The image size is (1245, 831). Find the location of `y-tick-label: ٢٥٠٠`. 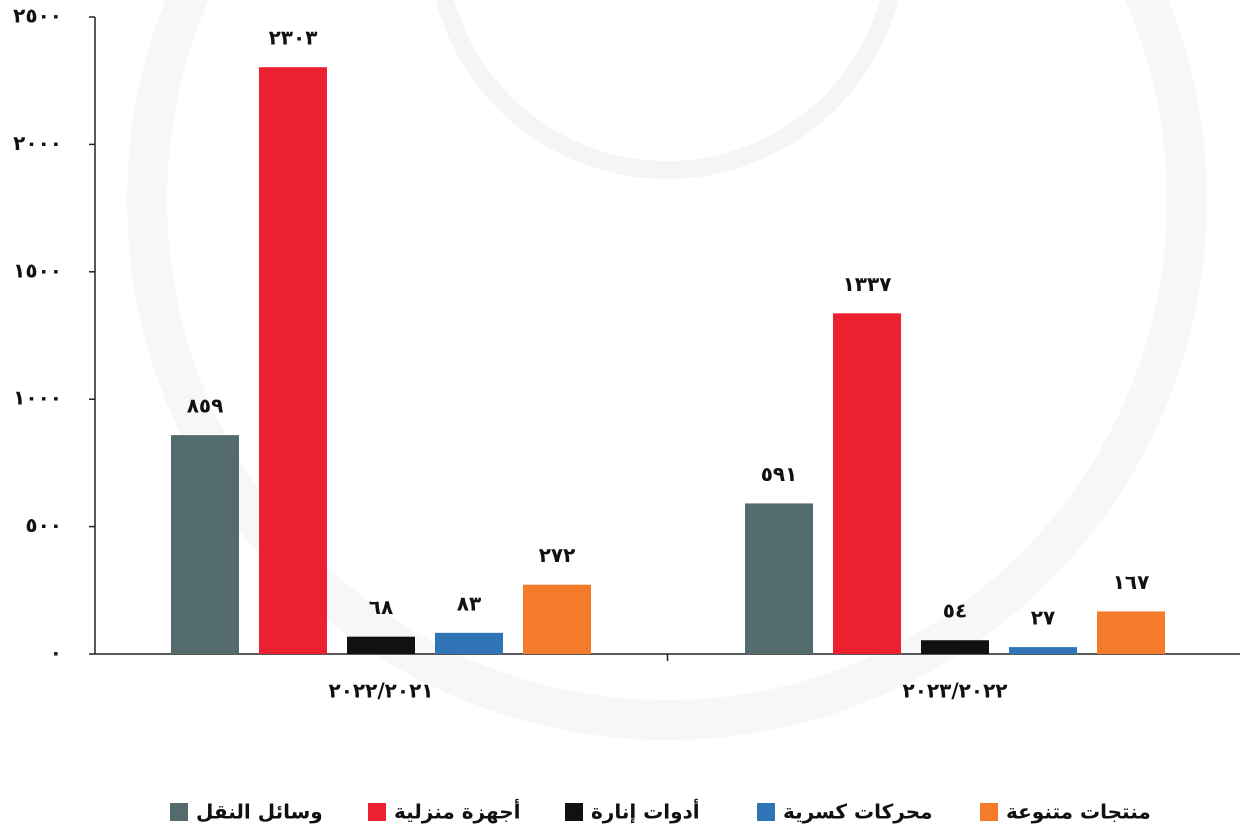

y-tick-label: ٢٥٠٠ is located at coordinates (37, 16).